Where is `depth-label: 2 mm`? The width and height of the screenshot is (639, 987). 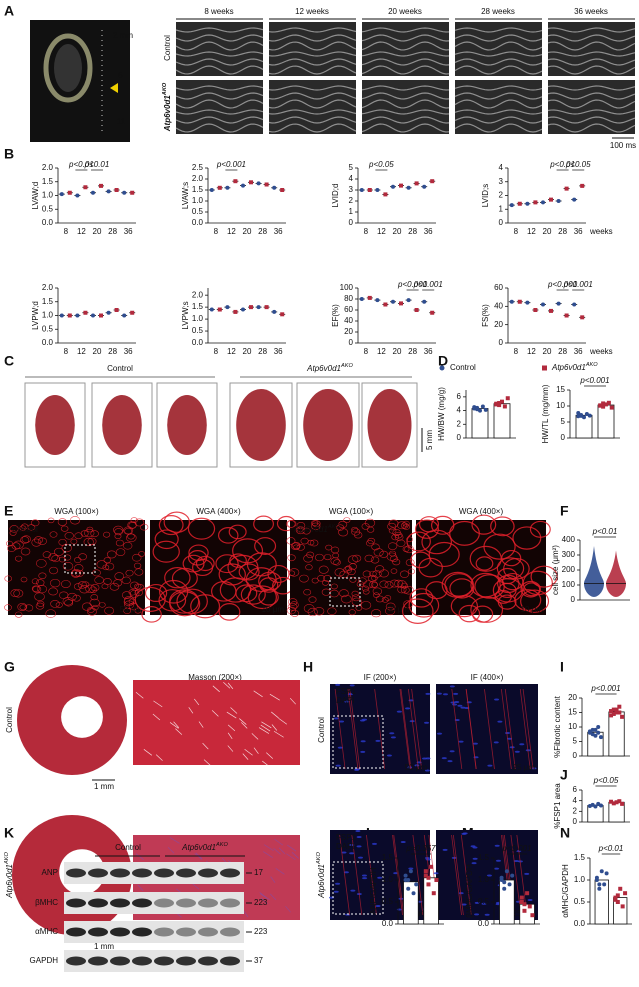
depth-label: 2 mm is located at coordinates (123, 35).